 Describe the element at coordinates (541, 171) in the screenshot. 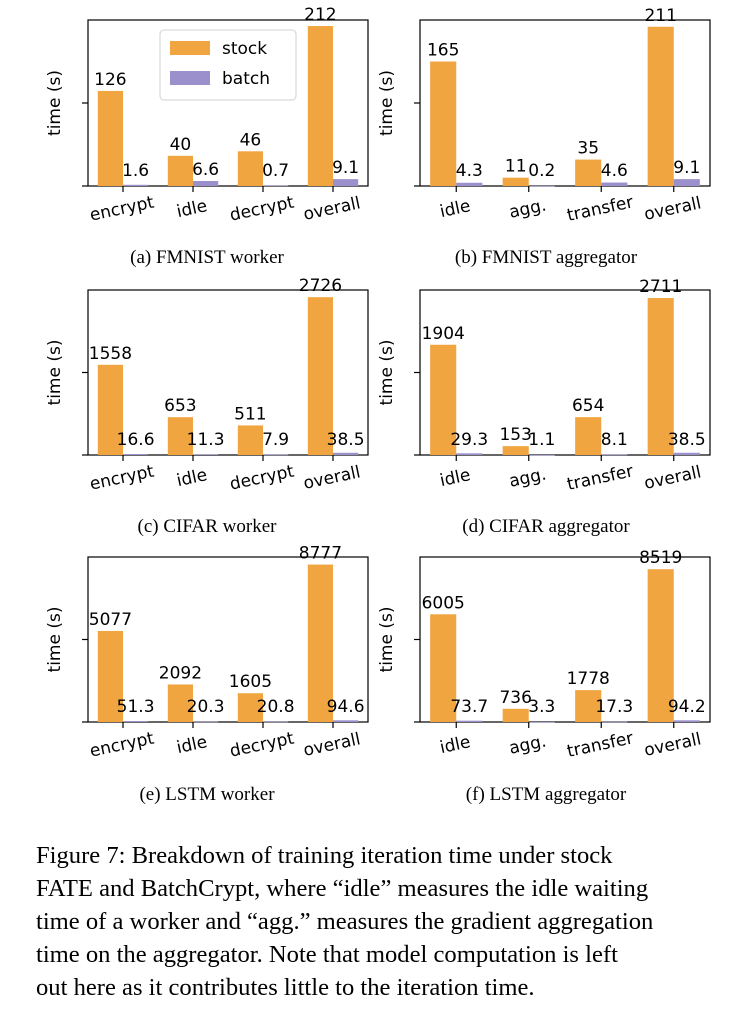

I see `data-label-batch: 0.2` at that location.